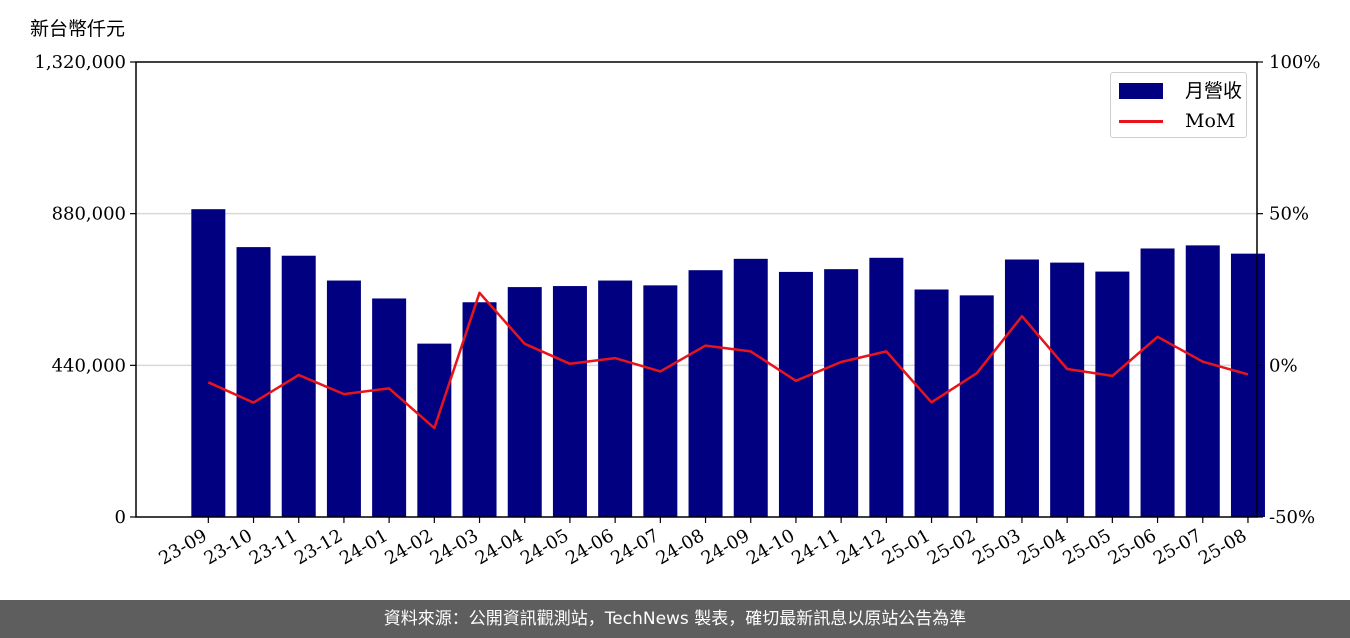  I want to click on y-axis-unit-label: 新台幣仟元, so click(78, 29).